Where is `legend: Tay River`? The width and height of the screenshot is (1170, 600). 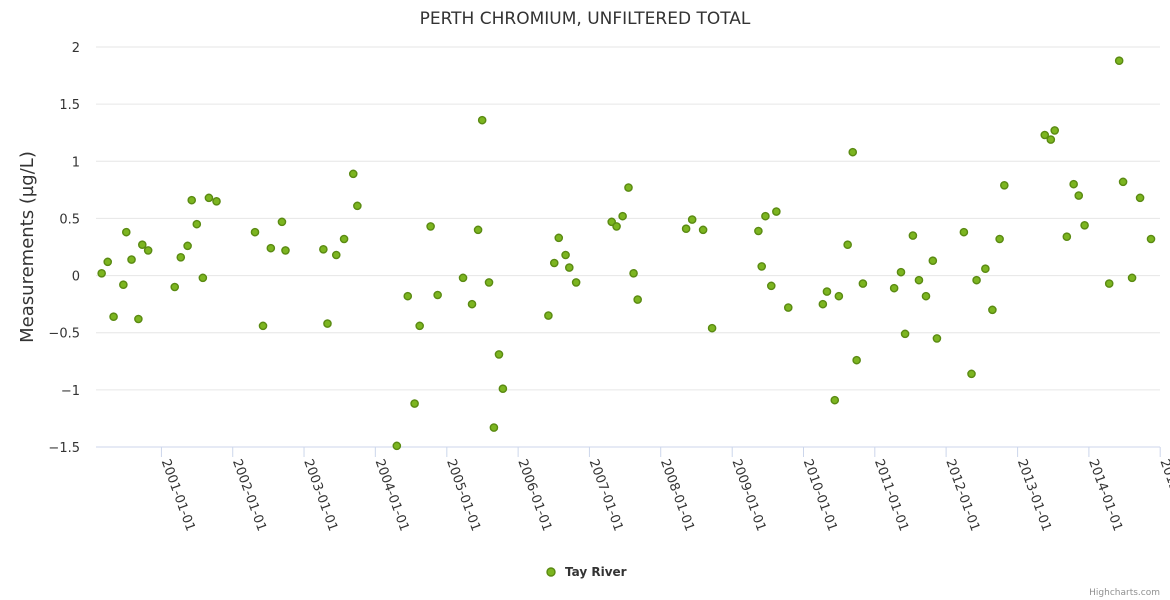 legend: Tay River is located at coordinates (586, 572).